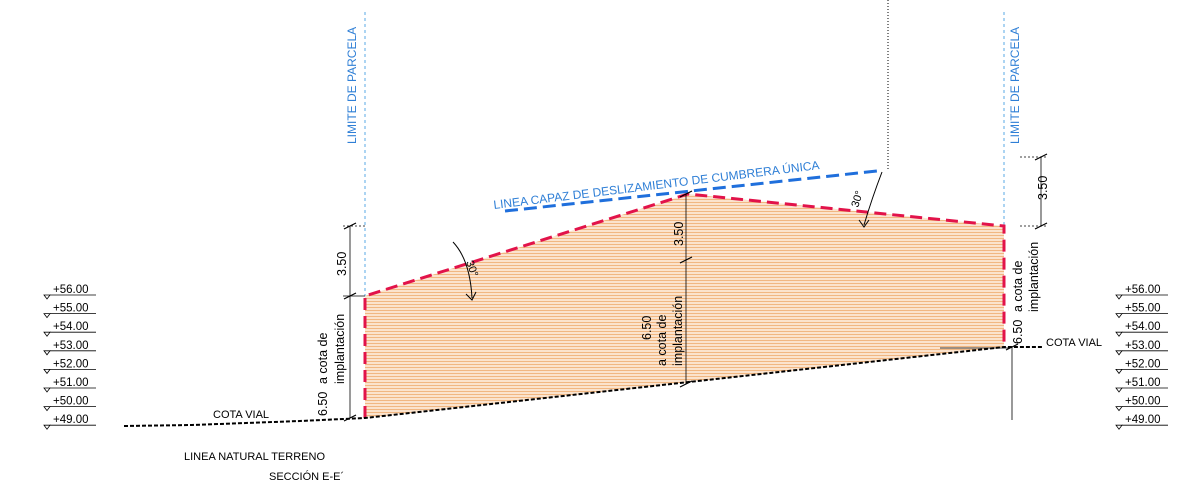  Describe the element at coordinates (678, 331) in the screenshot. I see `dim-mid-base-line2: implantación` at that location.